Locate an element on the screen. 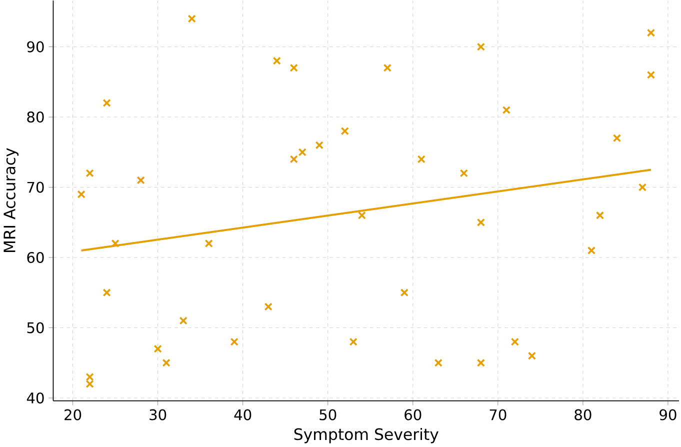  x-tick-label: 50 is located at coordinates (328, 414).